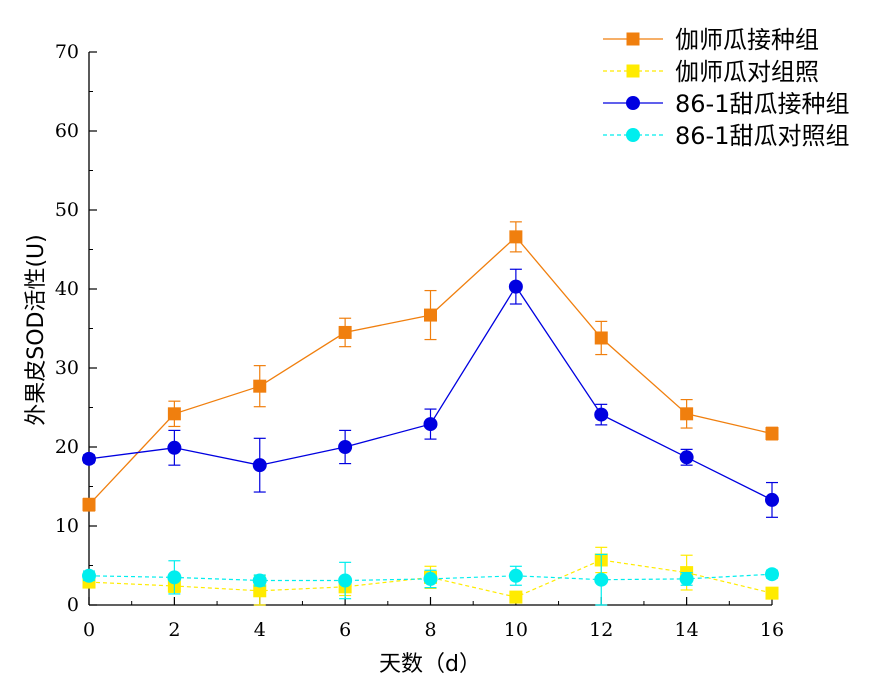 The width and height of the screenshot is (886, 687). I want to click on y-tick-label: 0, so click(73, 605).